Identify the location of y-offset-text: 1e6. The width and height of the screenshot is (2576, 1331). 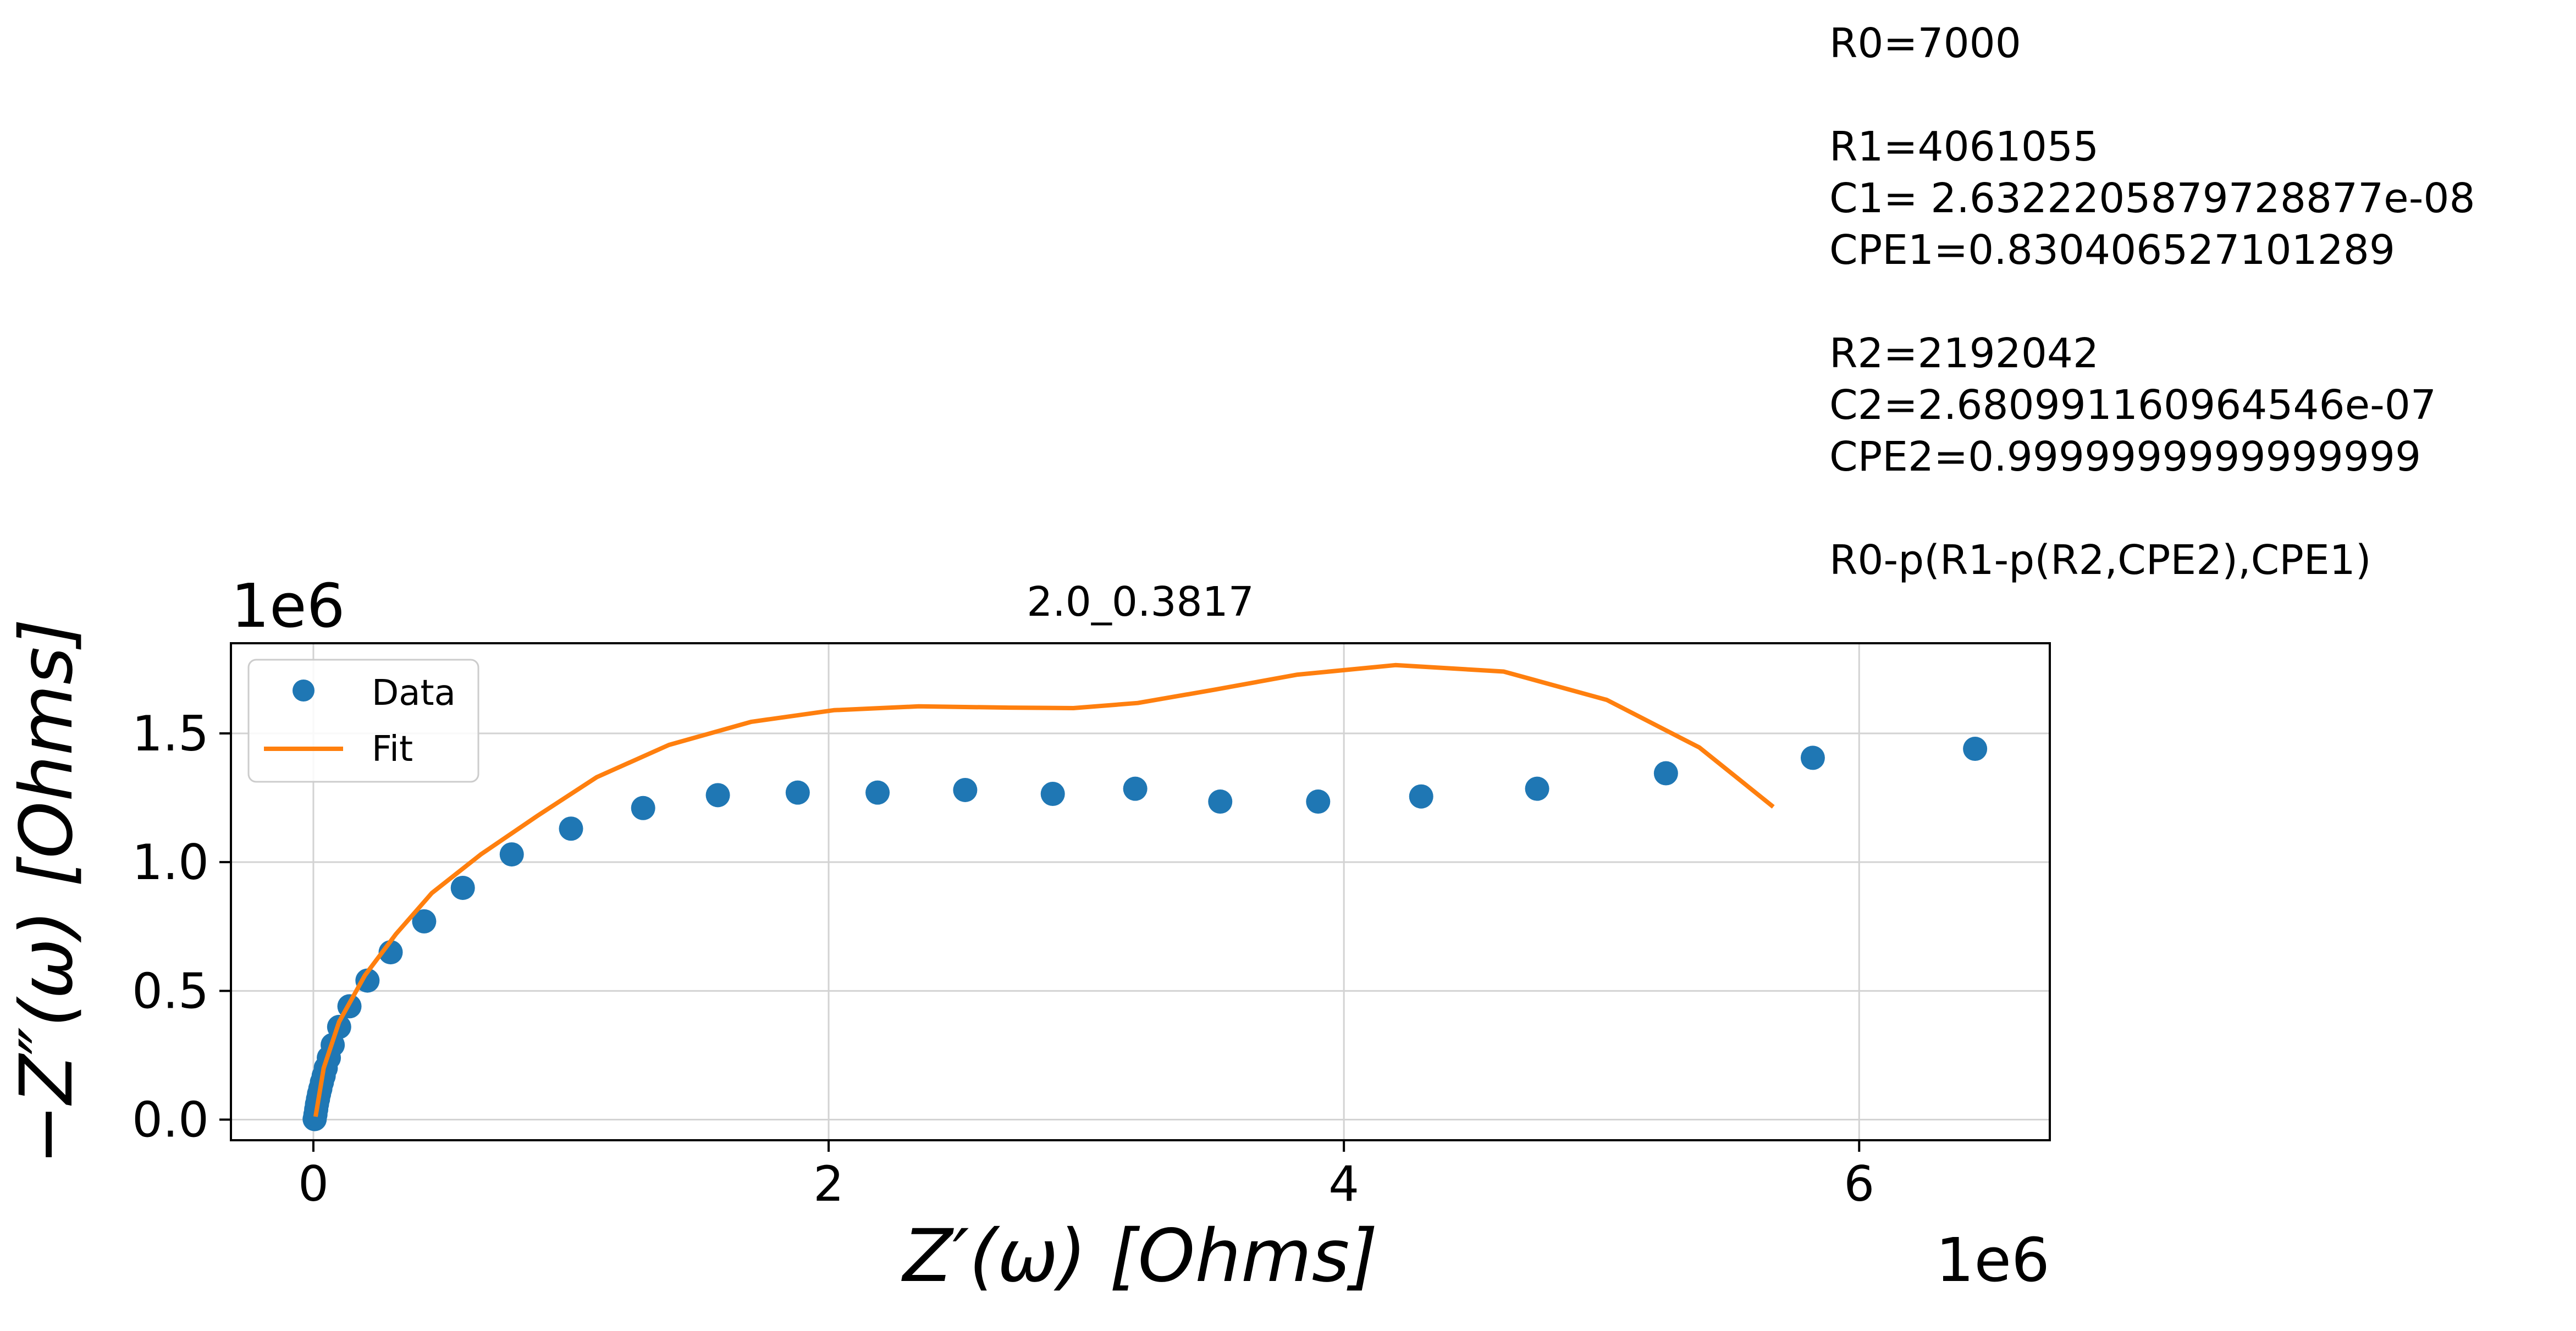
(288, 606).